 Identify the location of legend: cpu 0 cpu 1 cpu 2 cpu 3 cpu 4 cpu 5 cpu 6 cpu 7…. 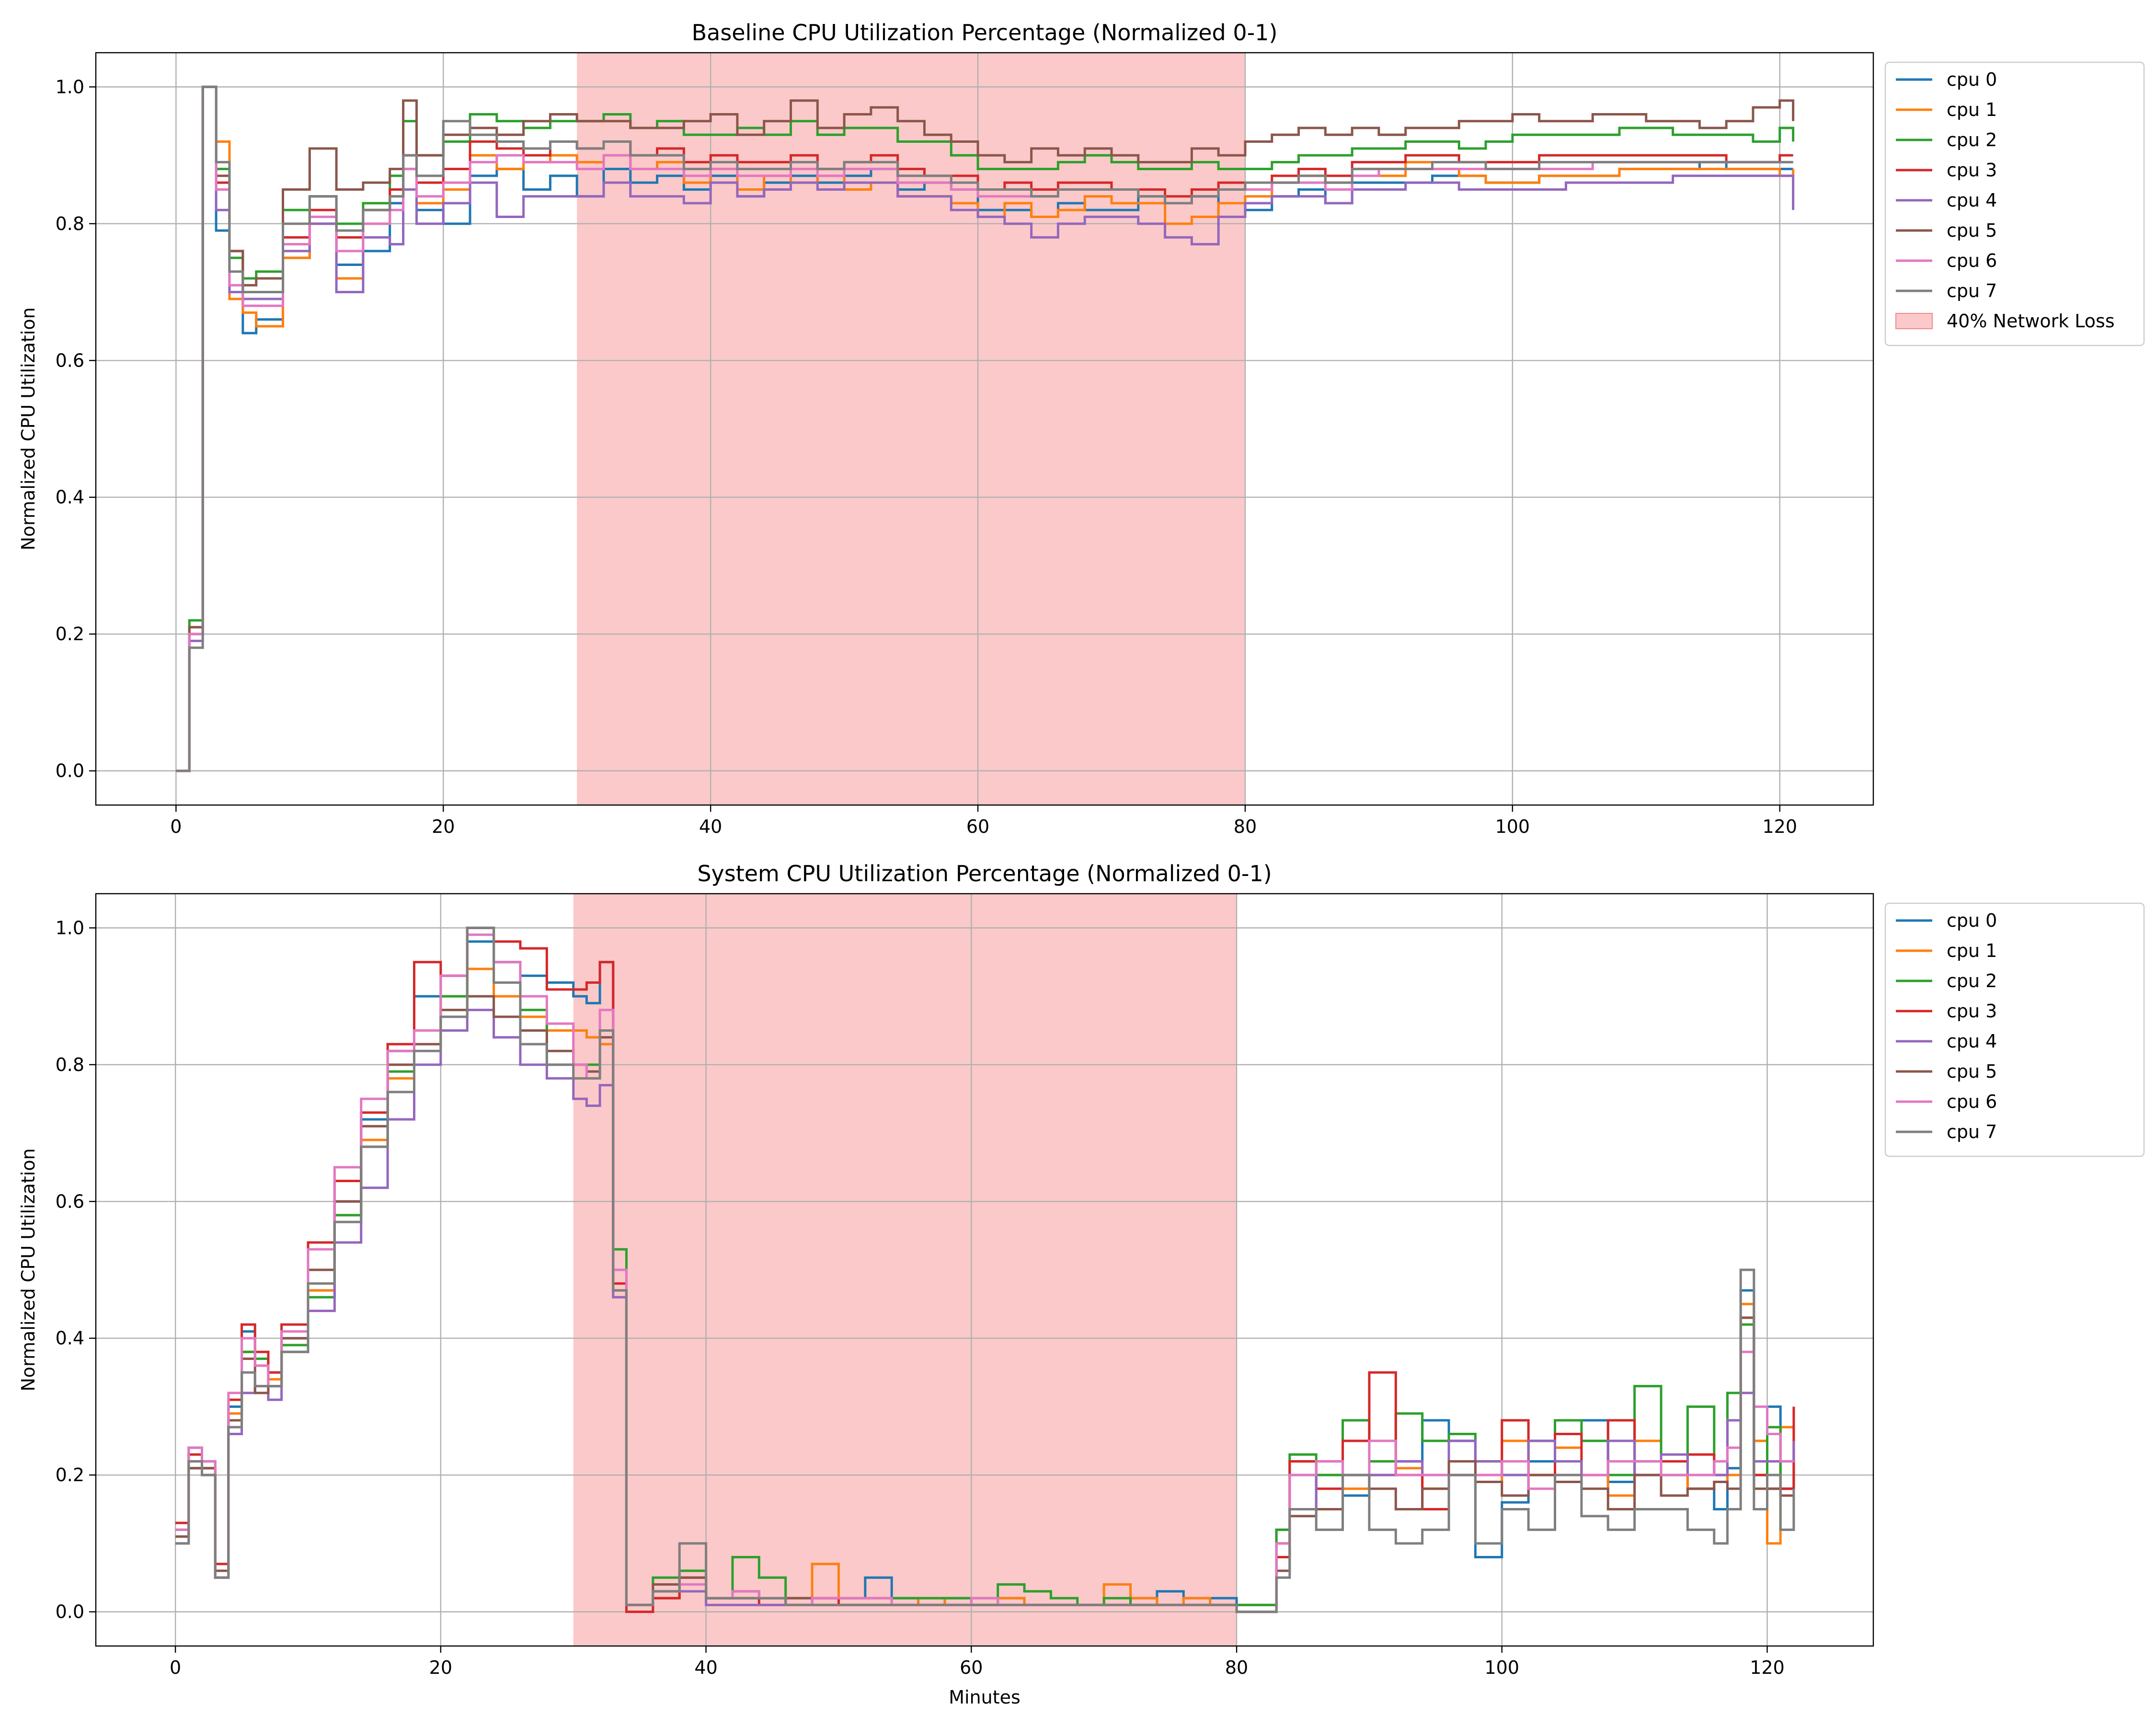
(2015, 203).